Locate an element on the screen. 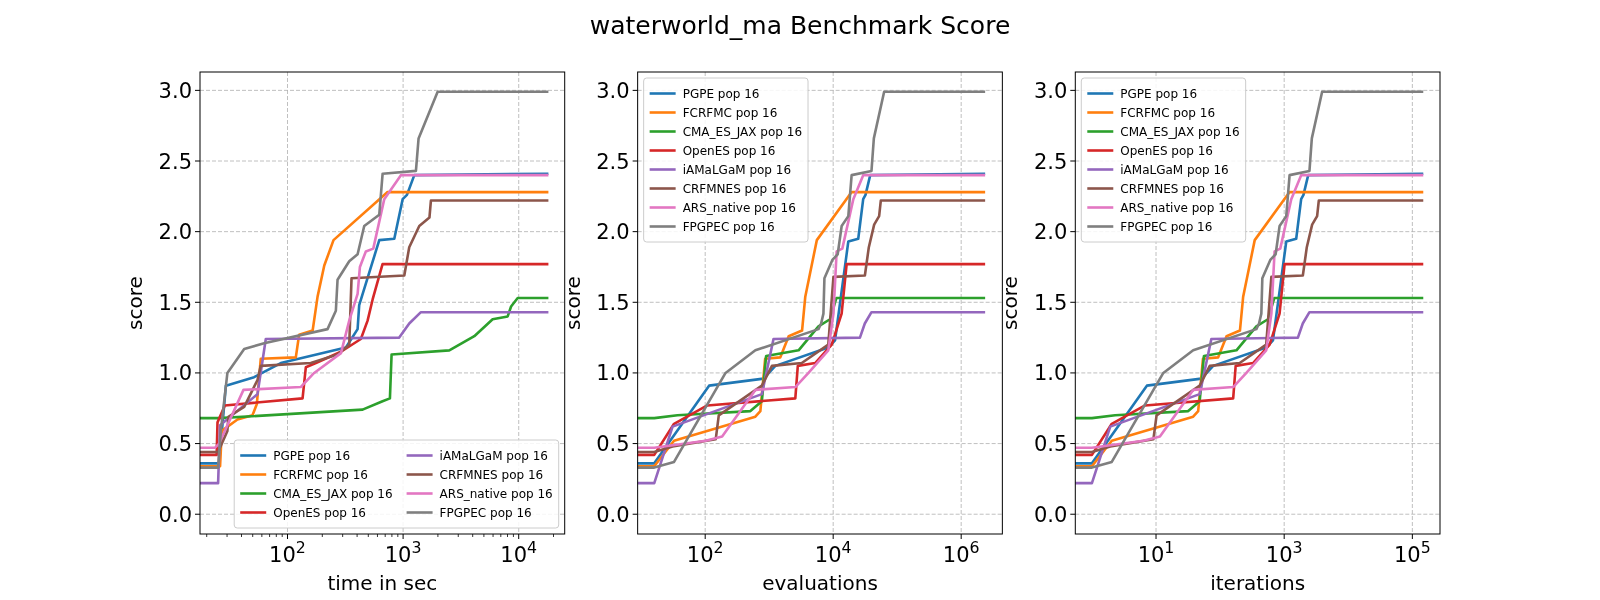 The height and width of the screenshot is (600, 1600). x-tick-label: 10$^{1}$ is located at coordinates (1156, 552).